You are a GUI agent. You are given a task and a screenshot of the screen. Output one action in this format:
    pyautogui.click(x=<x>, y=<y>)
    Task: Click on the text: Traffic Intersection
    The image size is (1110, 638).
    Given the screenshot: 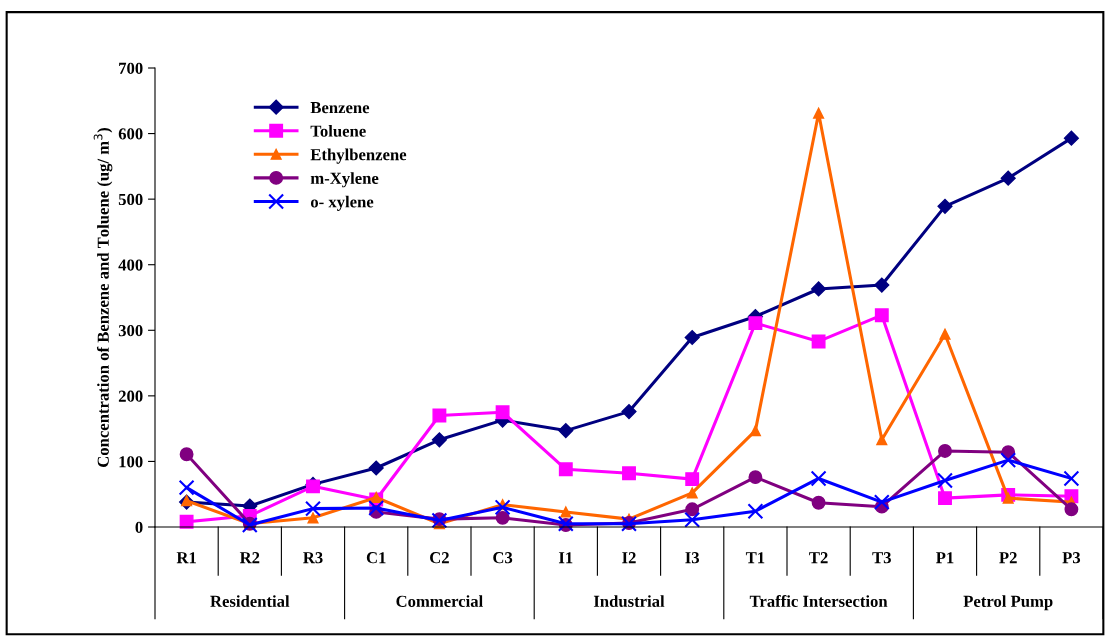 What is the action you would take?
    pyautogui.click(x=818, y=601)
    